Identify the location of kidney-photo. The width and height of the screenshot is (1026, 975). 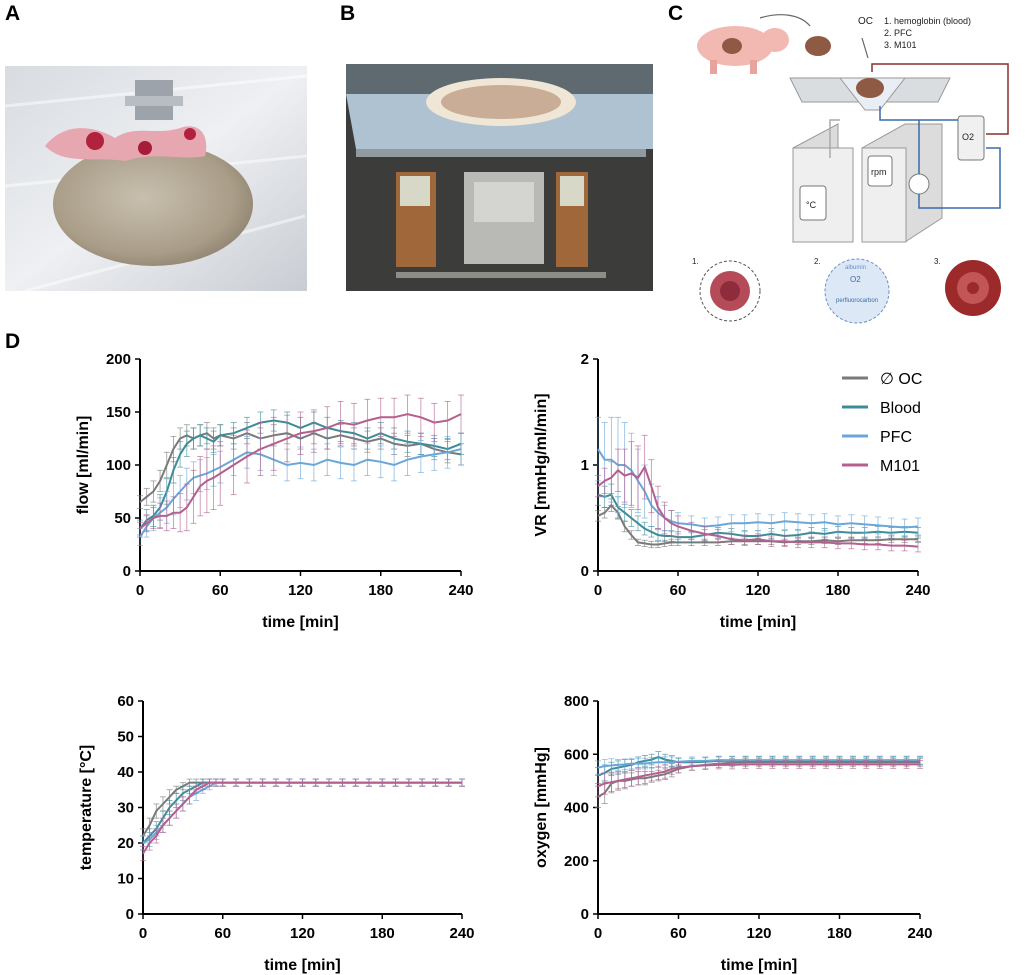
(156, 178).